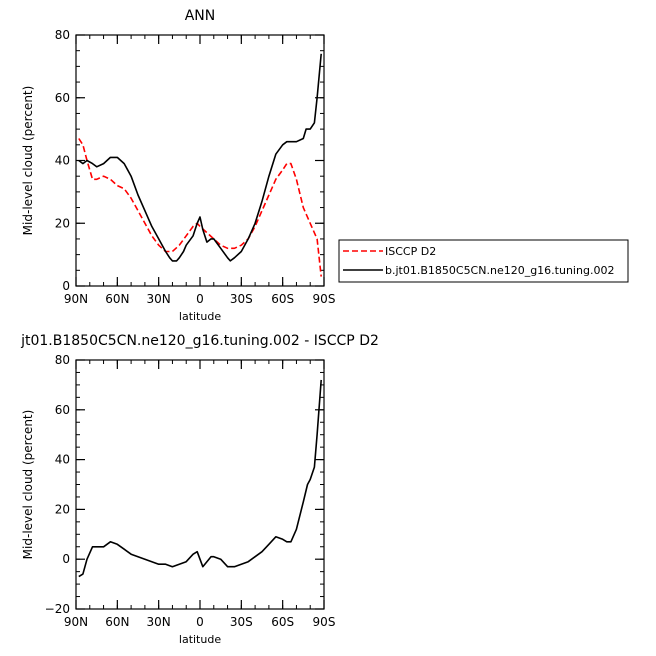 The width and height of the screenshot is (656, 656). What do you see at coordinates (410, 251) in the screenshot?
I see `legend-label: ISCCP D2` at bounding box center [410, 251].